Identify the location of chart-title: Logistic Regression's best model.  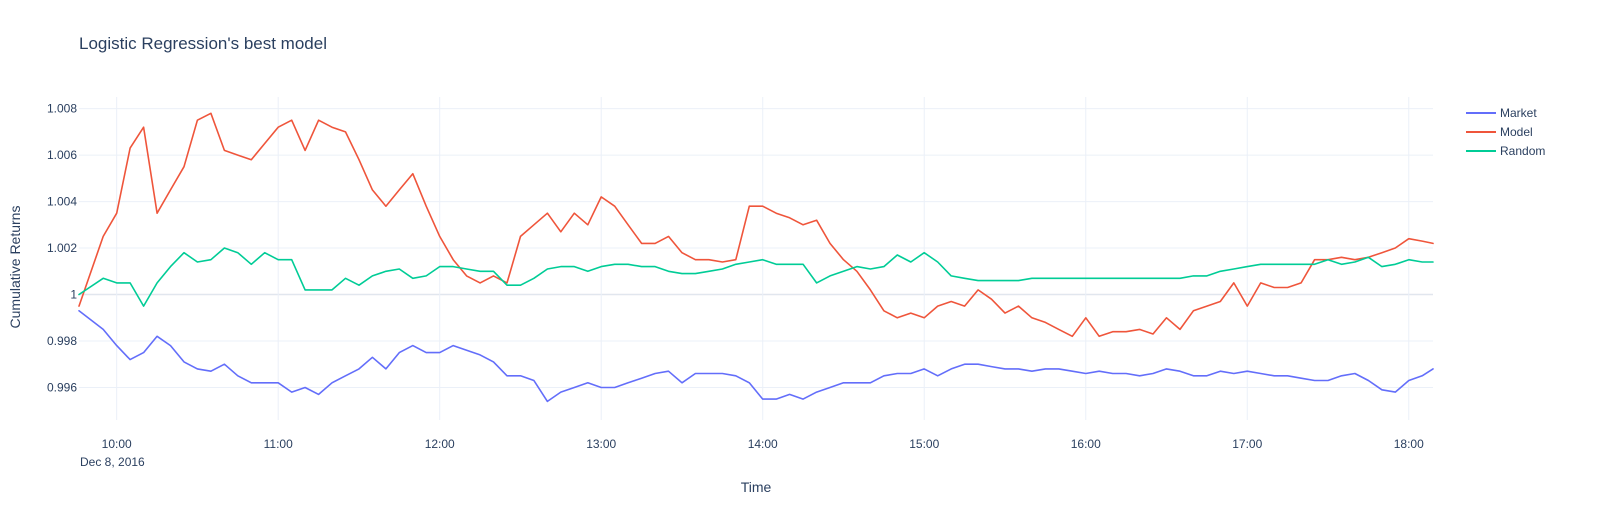
(203, 43).